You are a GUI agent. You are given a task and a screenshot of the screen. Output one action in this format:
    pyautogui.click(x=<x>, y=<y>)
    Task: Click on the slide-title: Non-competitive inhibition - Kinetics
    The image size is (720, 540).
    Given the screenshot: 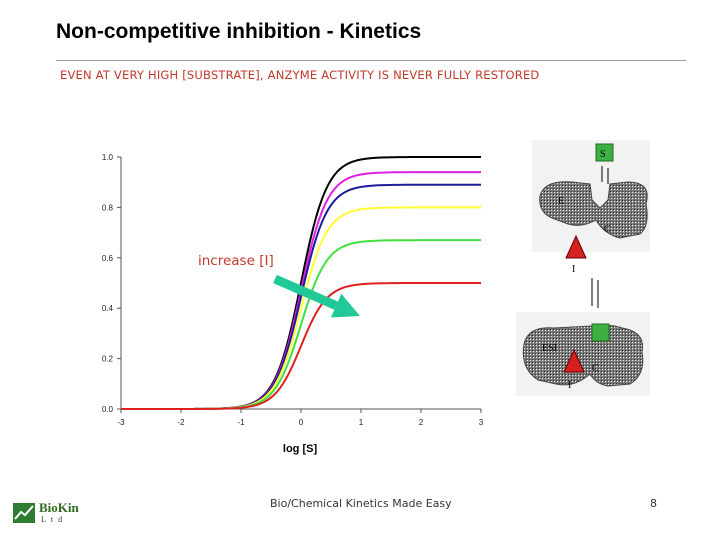 What is the action you would take?
    pyautogui.click(x=239, y=31)
    